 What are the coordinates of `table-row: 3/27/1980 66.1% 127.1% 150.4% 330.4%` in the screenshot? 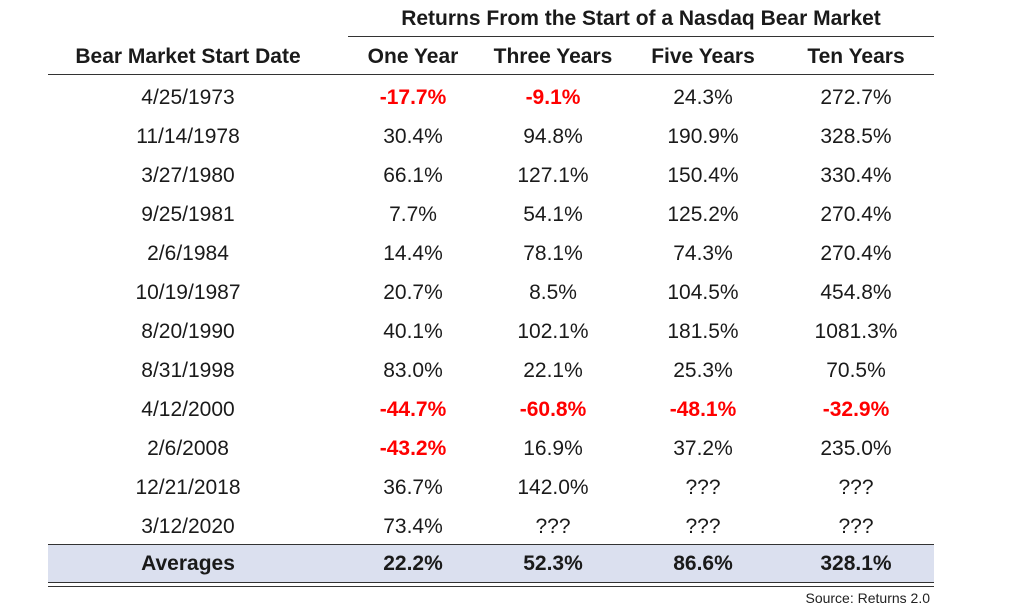 It's located at (491, 175).